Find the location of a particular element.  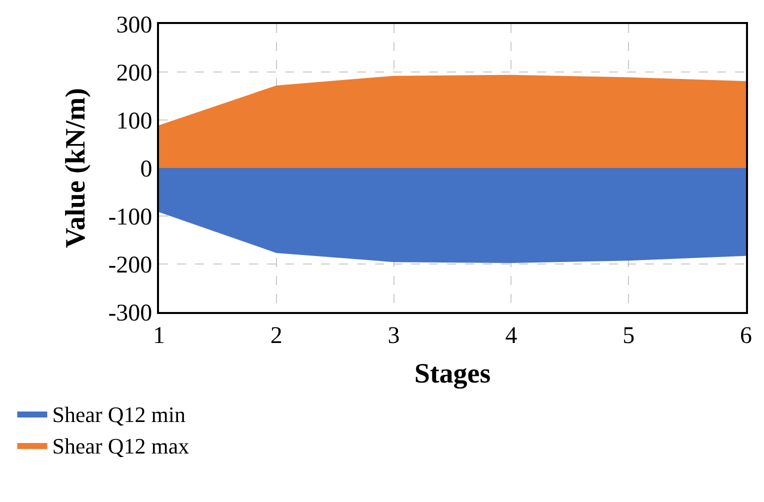

y-axis-title: Value (kN/m) is located at coordinates (76, 168).